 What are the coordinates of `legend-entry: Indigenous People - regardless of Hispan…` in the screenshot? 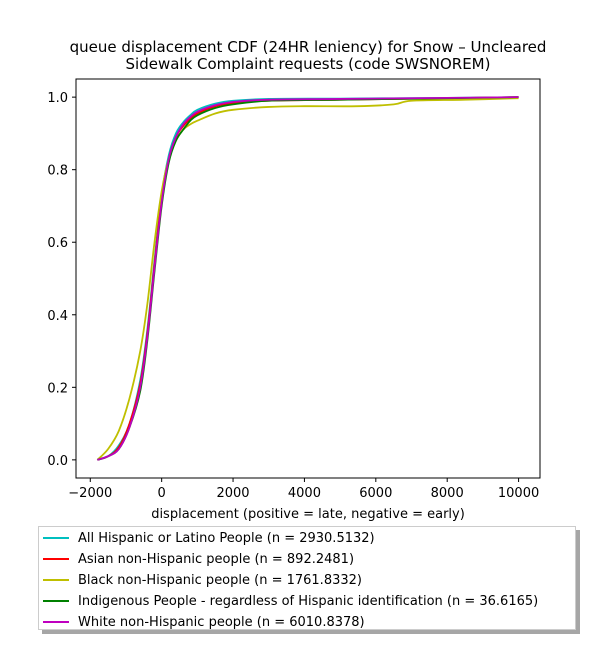 It's located at (290, 601).